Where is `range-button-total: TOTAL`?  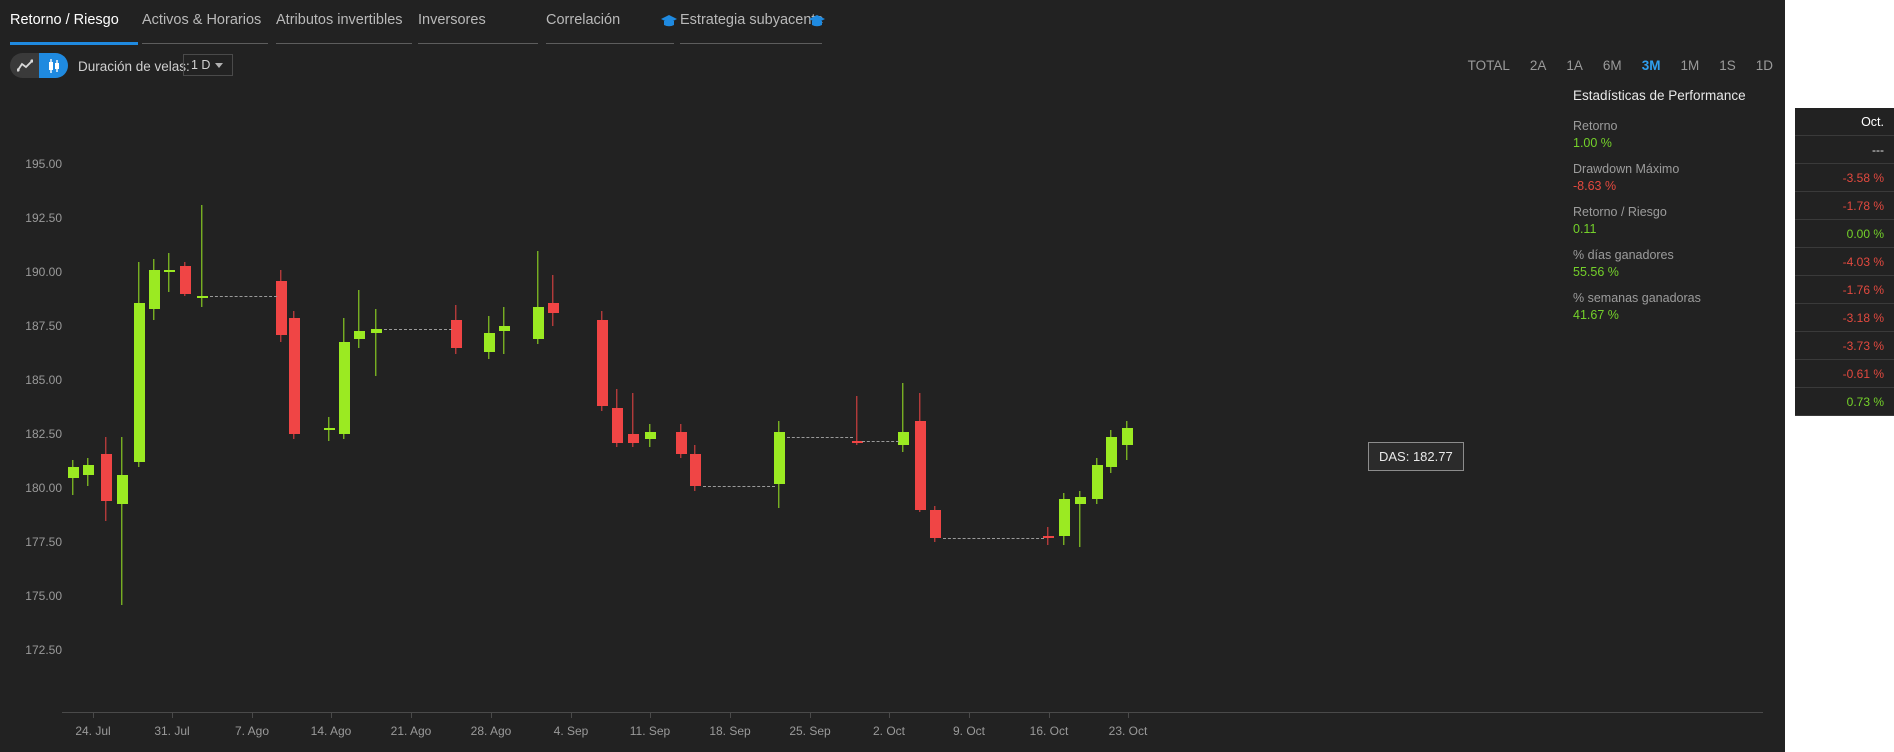
range-button-total: TOTAL is located at coordinates (1488, 65).